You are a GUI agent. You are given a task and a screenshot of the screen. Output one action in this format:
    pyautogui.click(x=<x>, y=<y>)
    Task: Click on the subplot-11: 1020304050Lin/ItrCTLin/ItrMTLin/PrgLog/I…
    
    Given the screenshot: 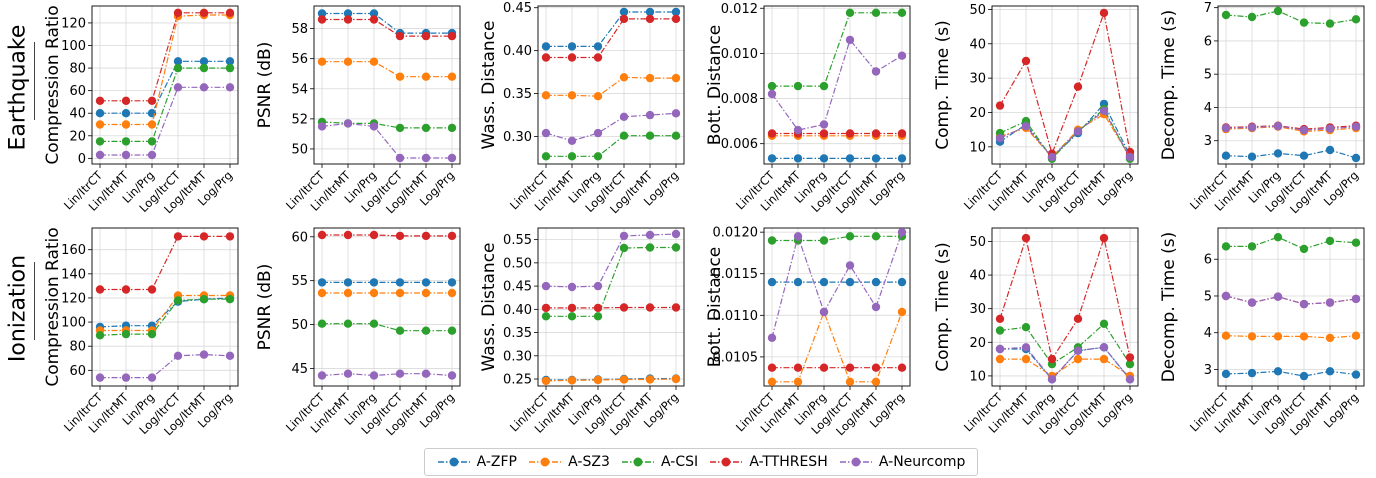 What is the action you would take?
    pyautogui.click(x=1036, y=332)
    